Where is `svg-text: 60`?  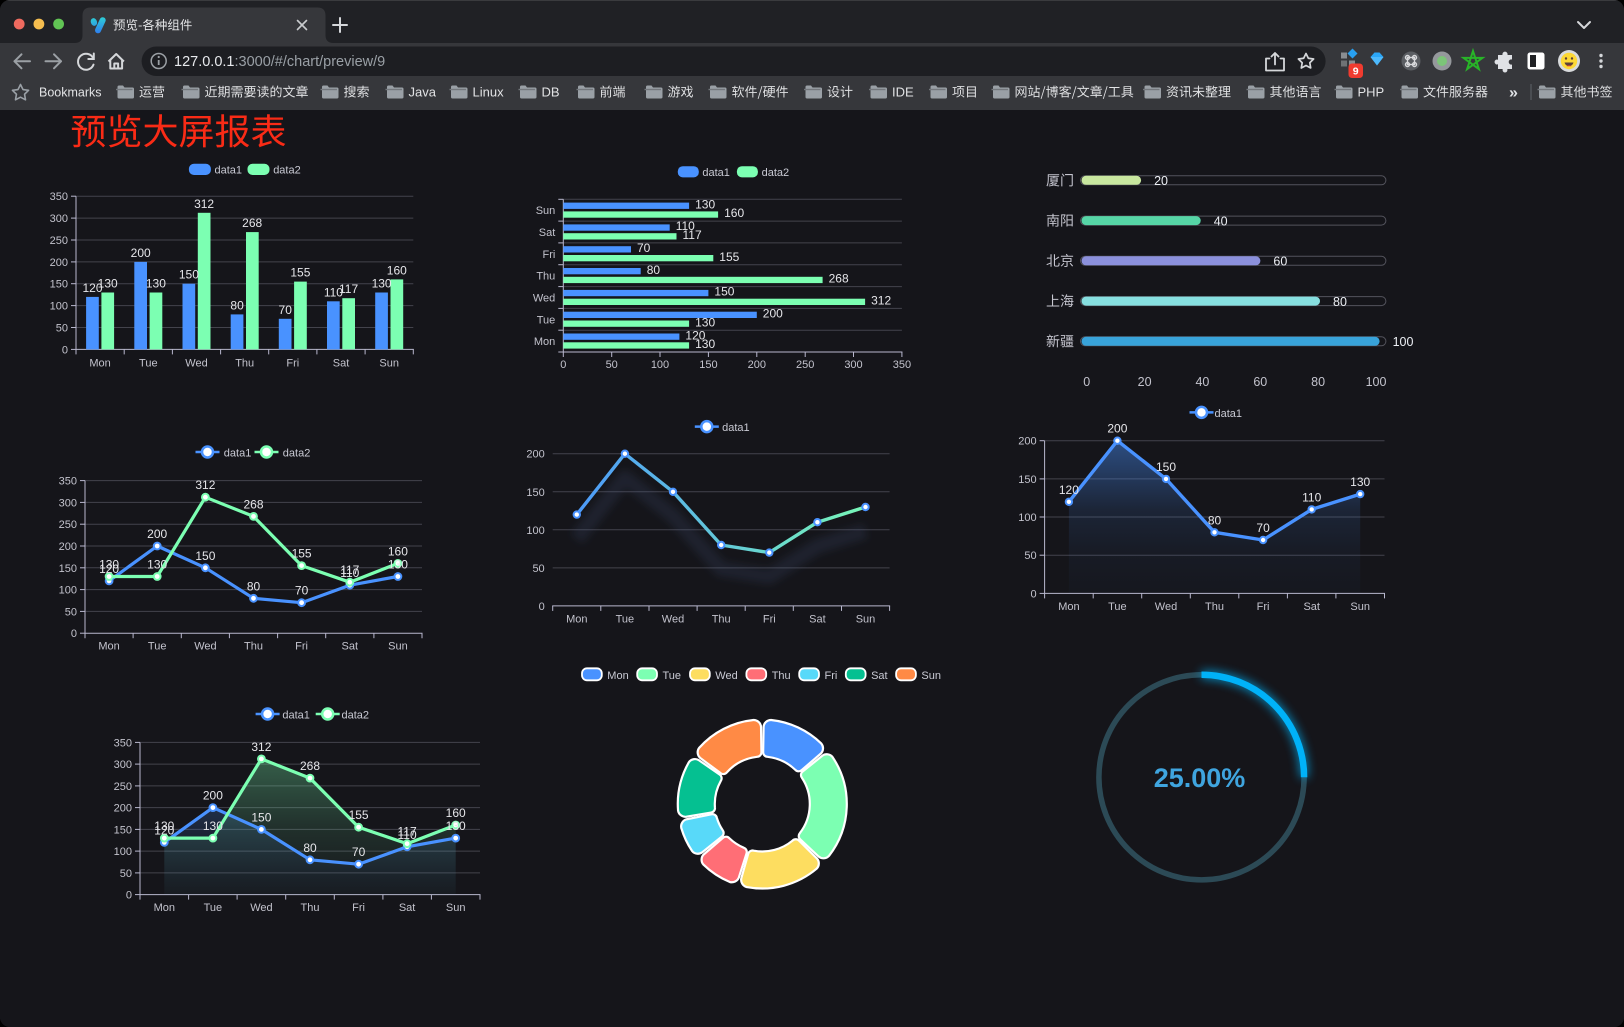
svg-text: 60 is located at coordinates (1260, 382).